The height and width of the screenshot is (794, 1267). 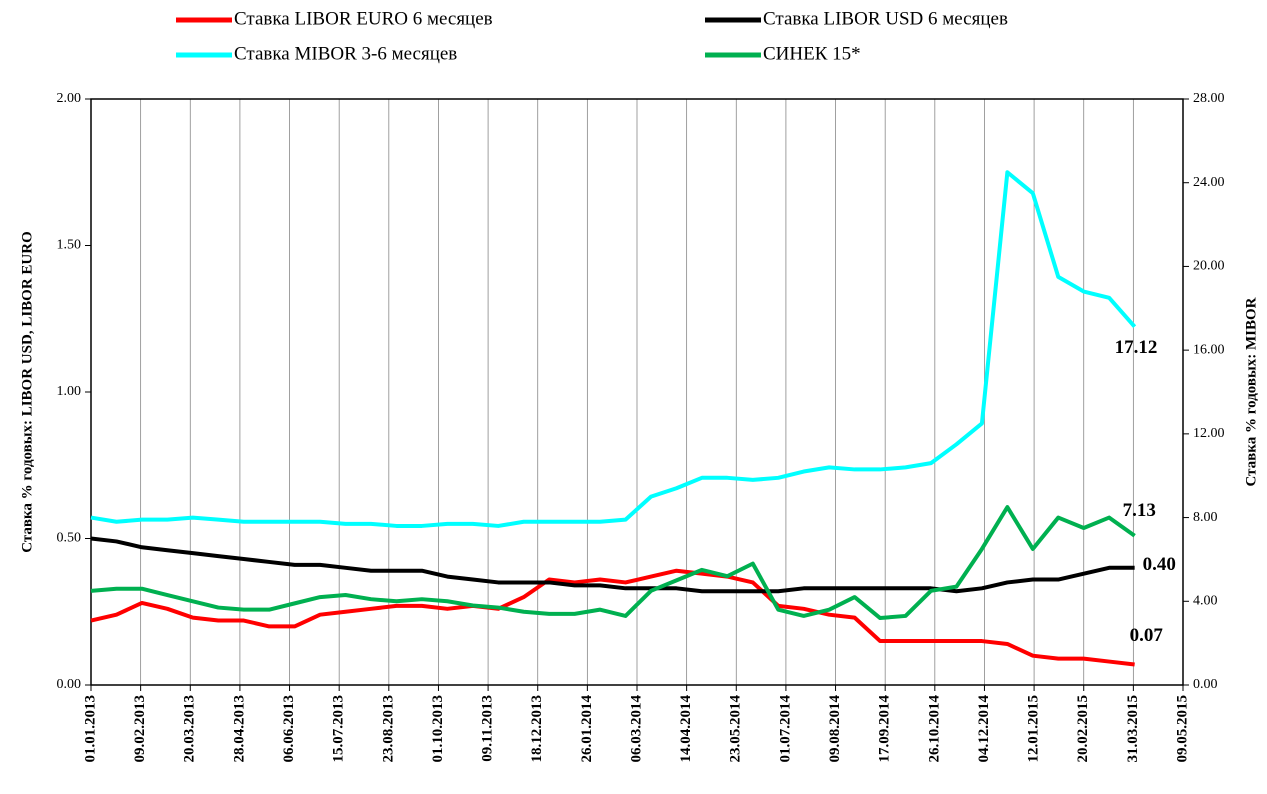 What do you see at coordinates (1205, 684) in the screenshot?
I see `y2-tick-label: 0.00` at bounding box center [1205, 684].